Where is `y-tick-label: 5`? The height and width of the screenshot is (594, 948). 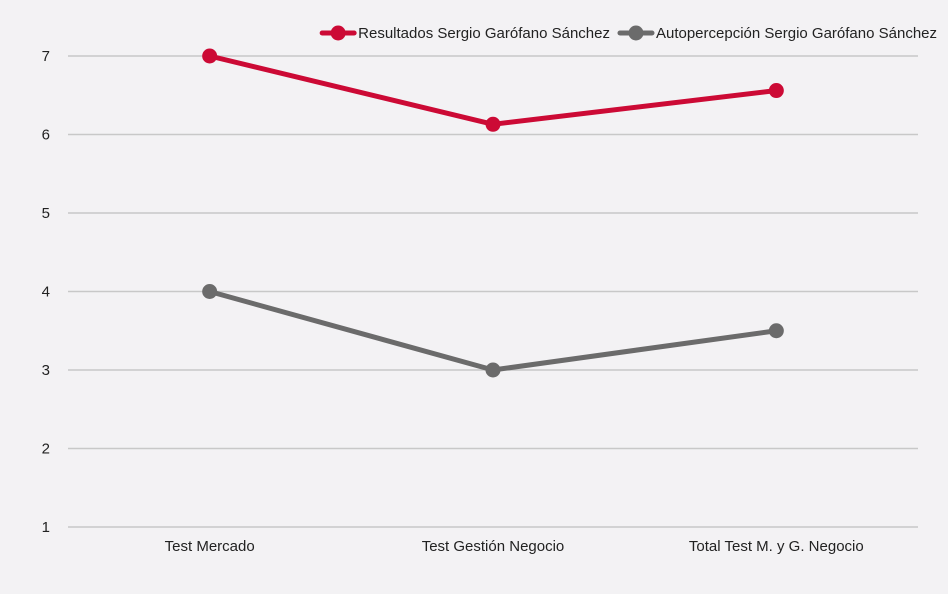 y-tick-label: 5 is located at coordinates (46, 213).